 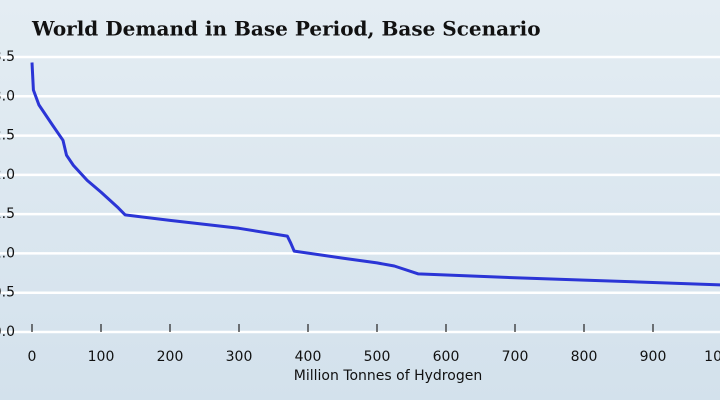 What do you see at coordinates (712, 357) in the screenshot?
I see `x-tick-label: 1000` at bounding box center [712, 357].